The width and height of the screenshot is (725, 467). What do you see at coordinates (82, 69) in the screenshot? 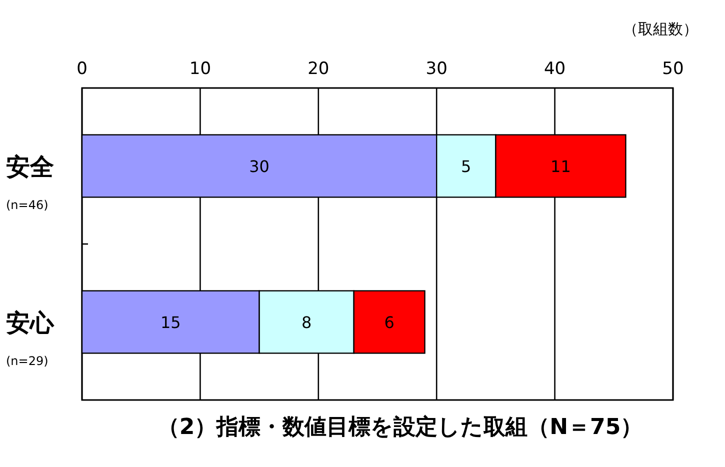
I see `x-tick-label: 0` at bounding box center [82, 69].